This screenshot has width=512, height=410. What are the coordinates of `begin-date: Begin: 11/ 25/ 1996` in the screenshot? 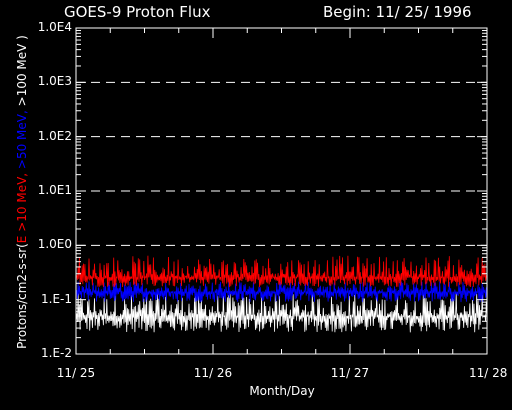 It's located at (397, 12).